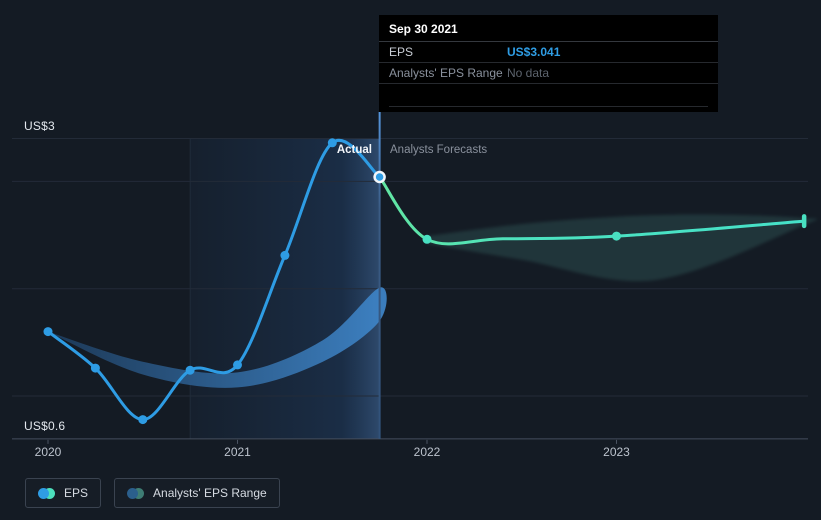  What do you see at coordinates (427, 452) in the screenshot?
I see `x-tick-label: 2022` at bounding box center [427, 452].